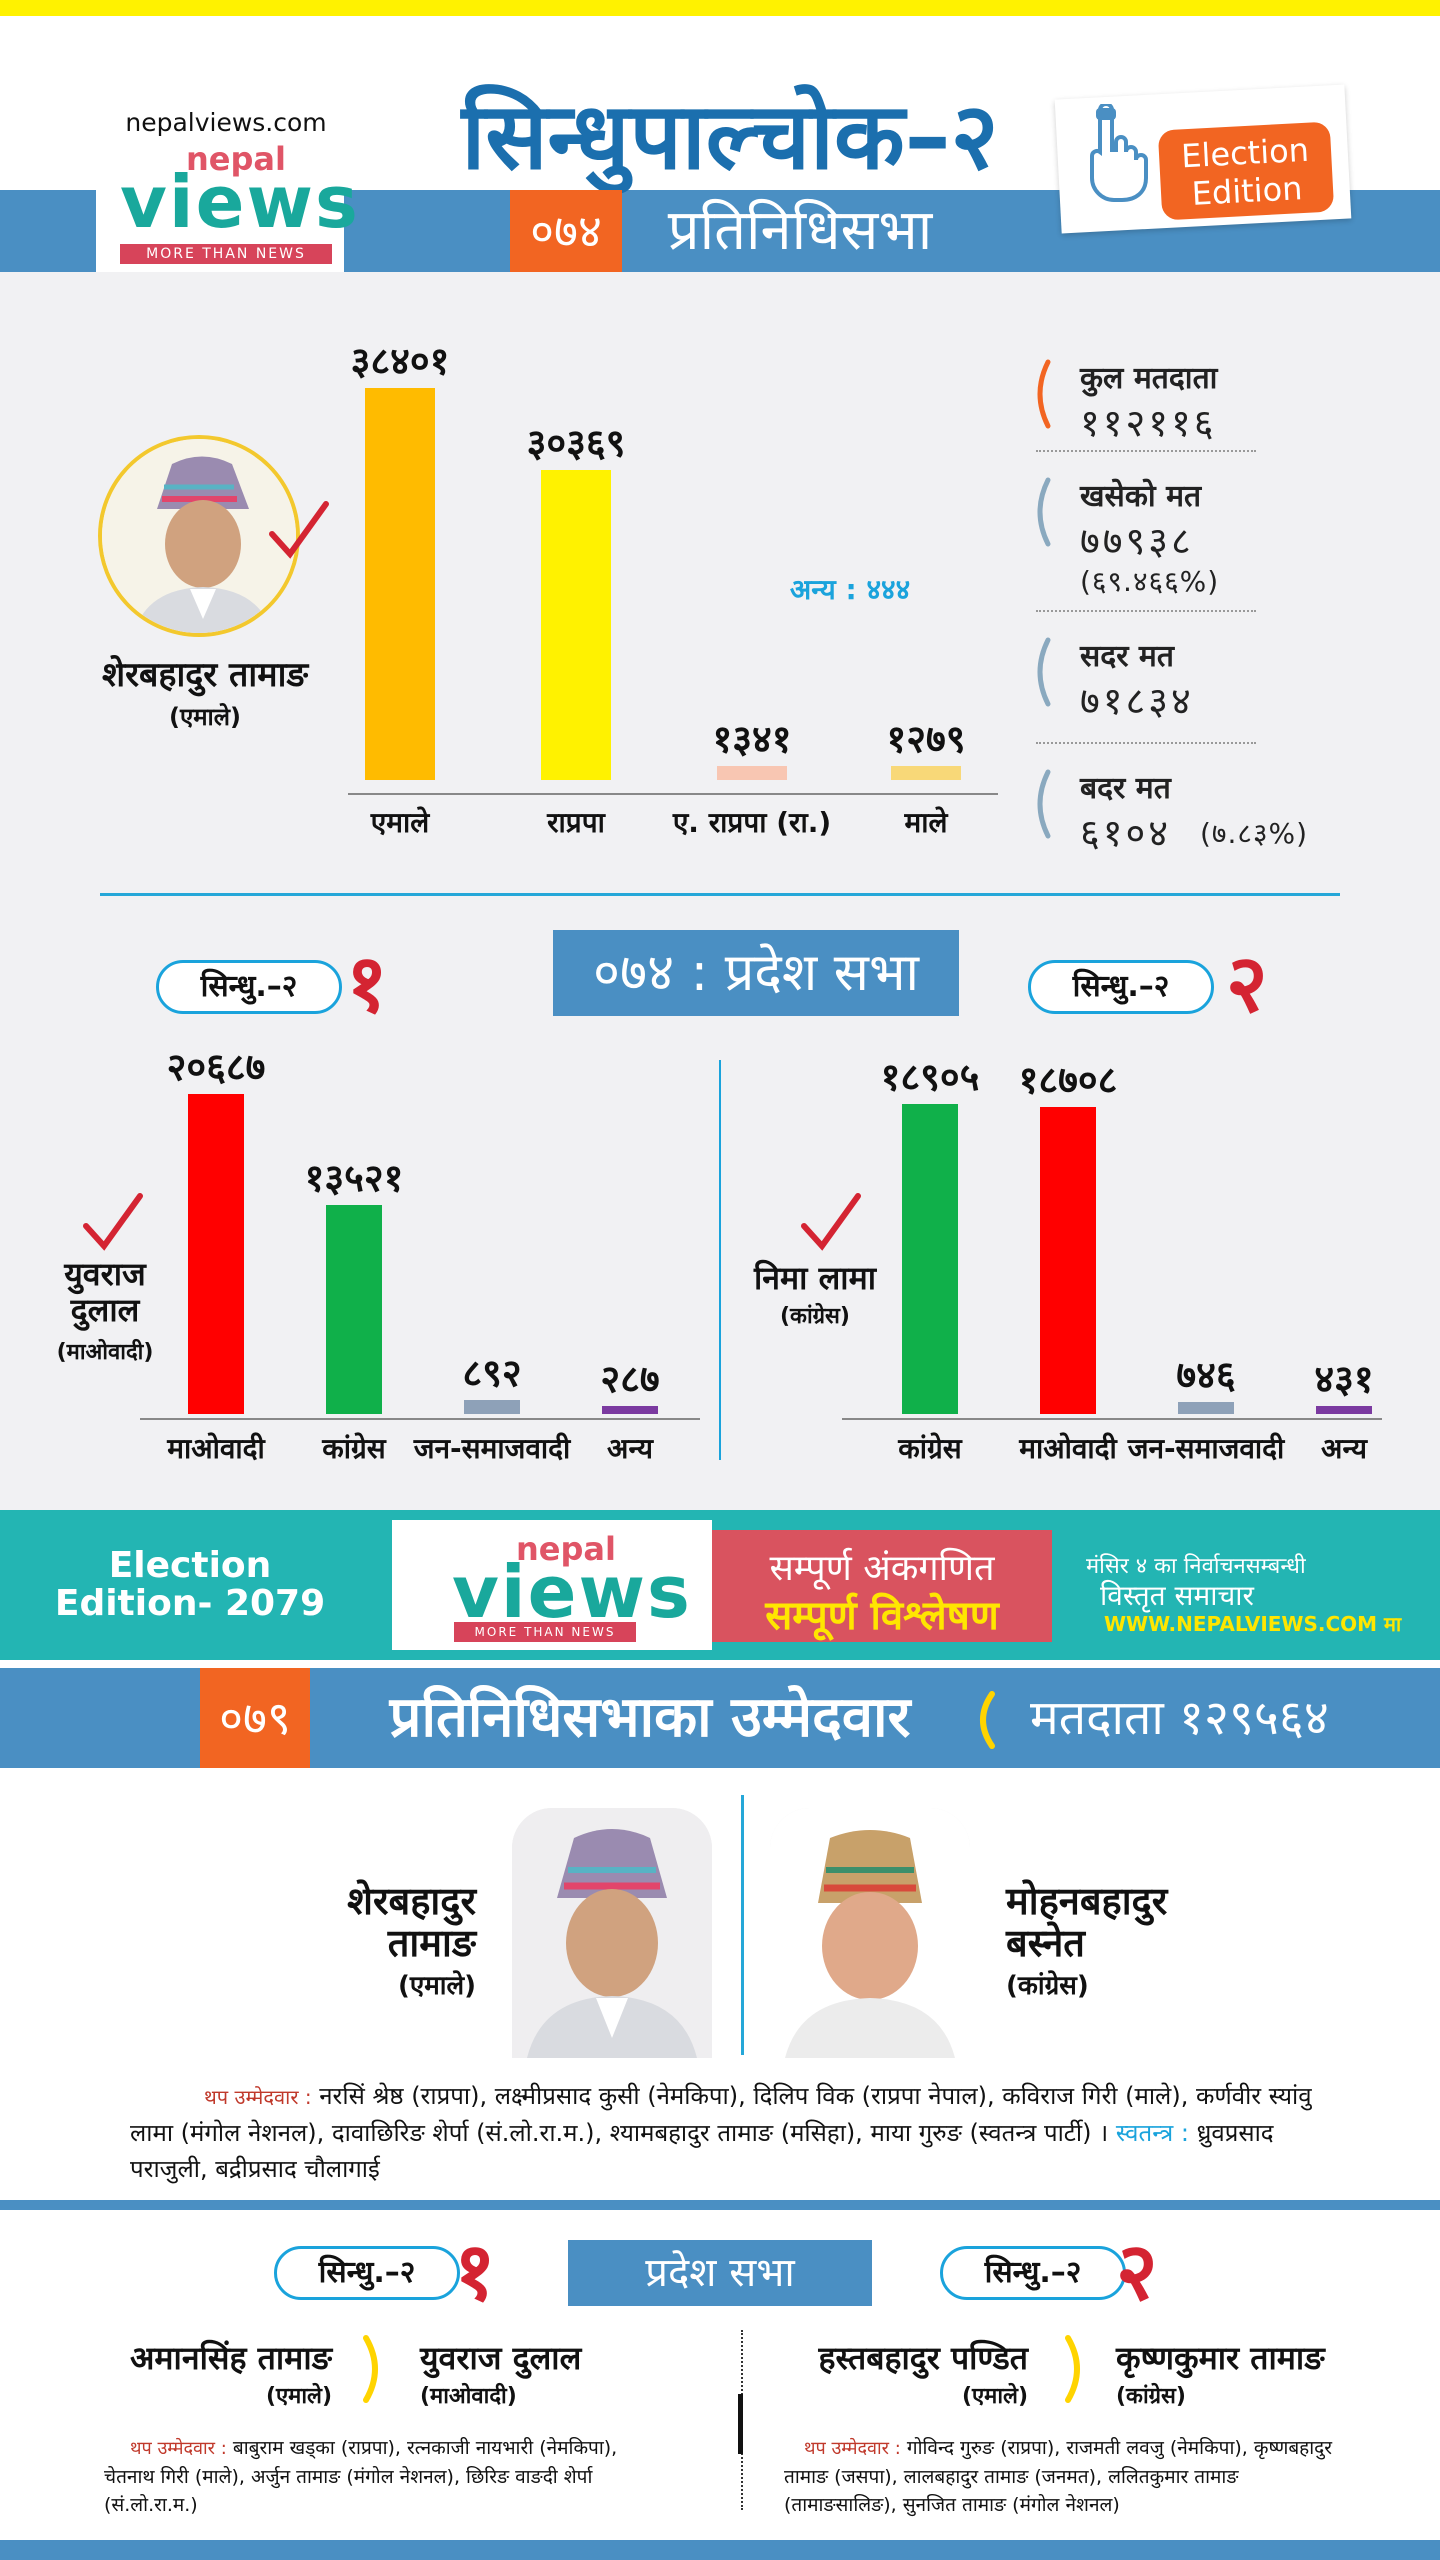 This screenshot has height=2560, width=1440. I want to click on province1-candidate2-name: युवराज दुलाल, so click(501, 2358).